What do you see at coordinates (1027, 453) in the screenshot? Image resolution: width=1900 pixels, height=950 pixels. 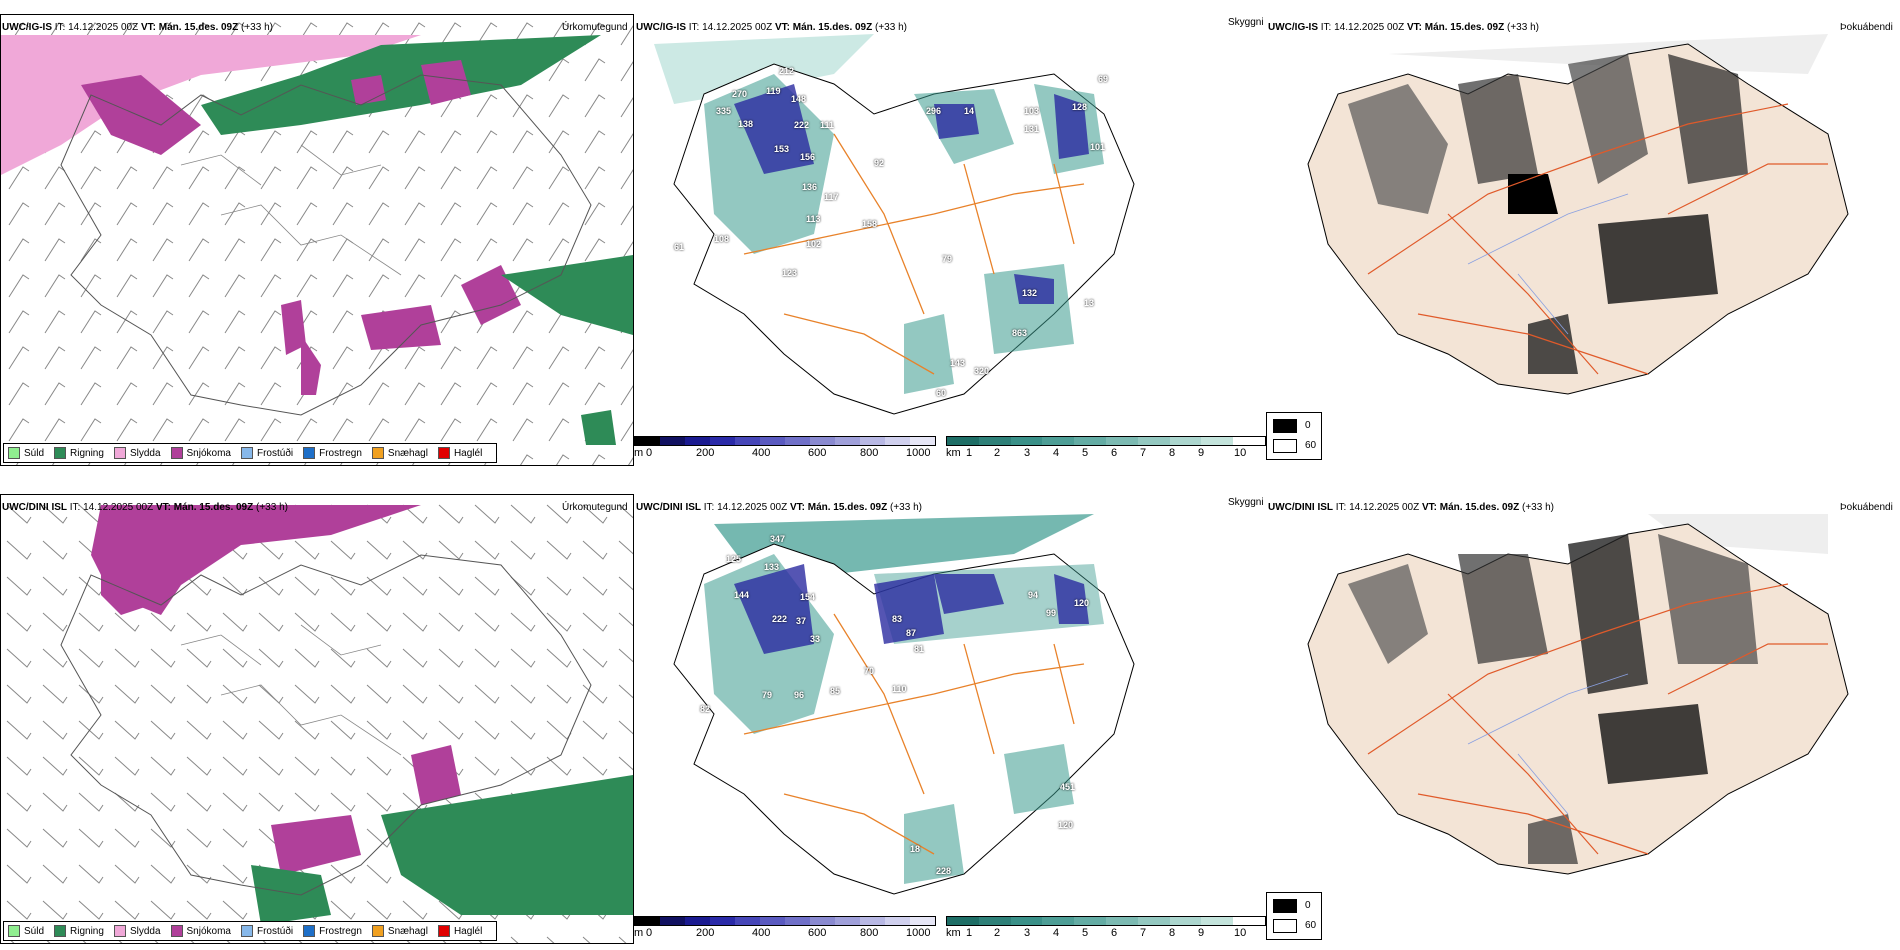 I see `tick: 3` at bounding box center [1027, 453].